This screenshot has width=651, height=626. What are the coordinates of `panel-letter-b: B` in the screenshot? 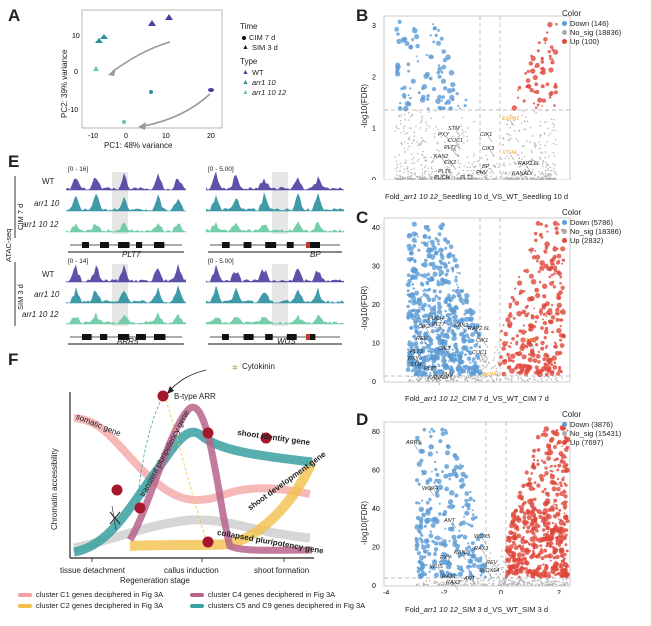 It's located at (362, 15).